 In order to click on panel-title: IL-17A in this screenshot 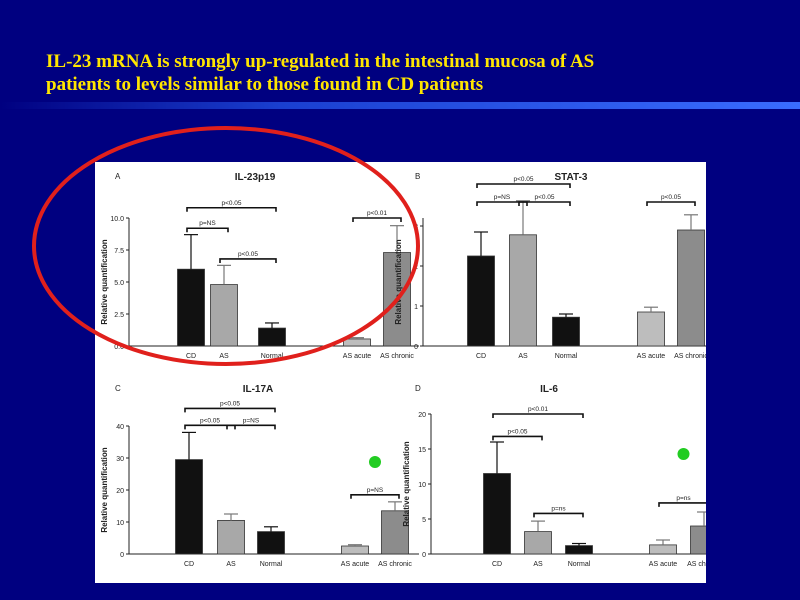, I will do `click(258, 389)`.